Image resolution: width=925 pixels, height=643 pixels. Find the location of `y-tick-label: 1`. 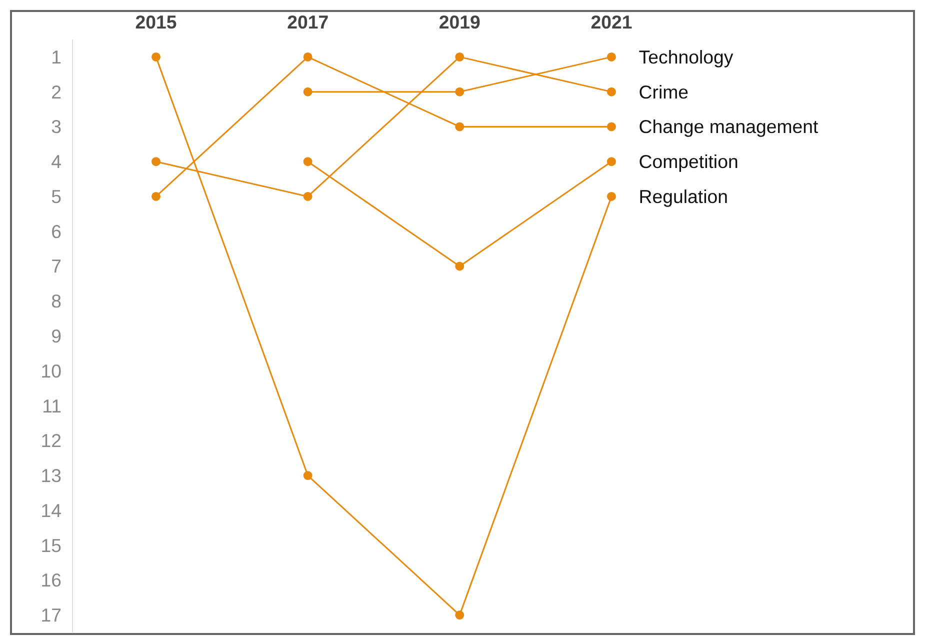

y-tick-label: 1 is located at coordinates (56, 57).